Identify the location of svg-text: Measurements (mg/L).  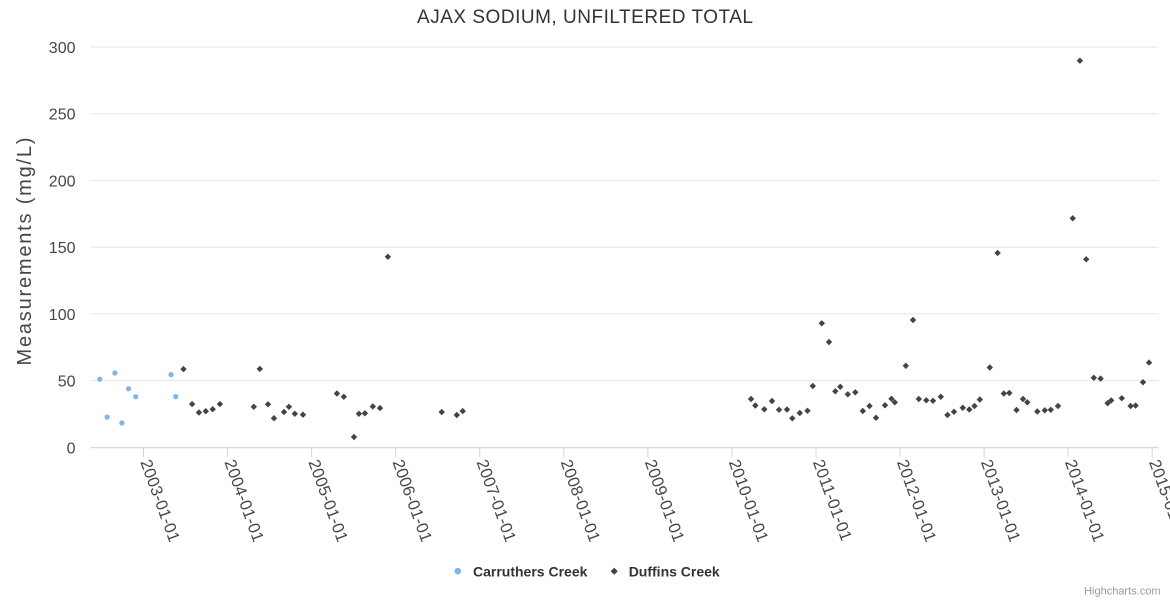
(25, 252).